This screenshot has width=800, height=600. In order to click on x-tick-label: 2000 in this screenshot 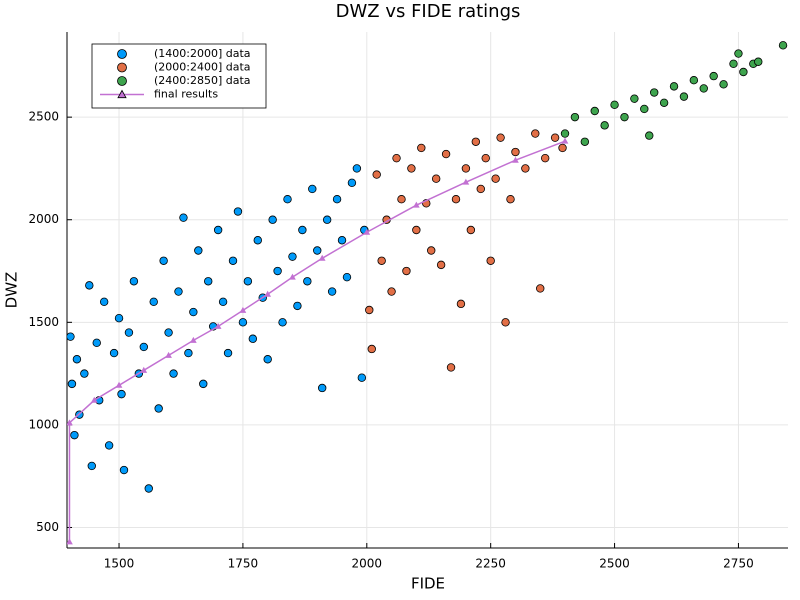, I will do `click(367, 564)`.